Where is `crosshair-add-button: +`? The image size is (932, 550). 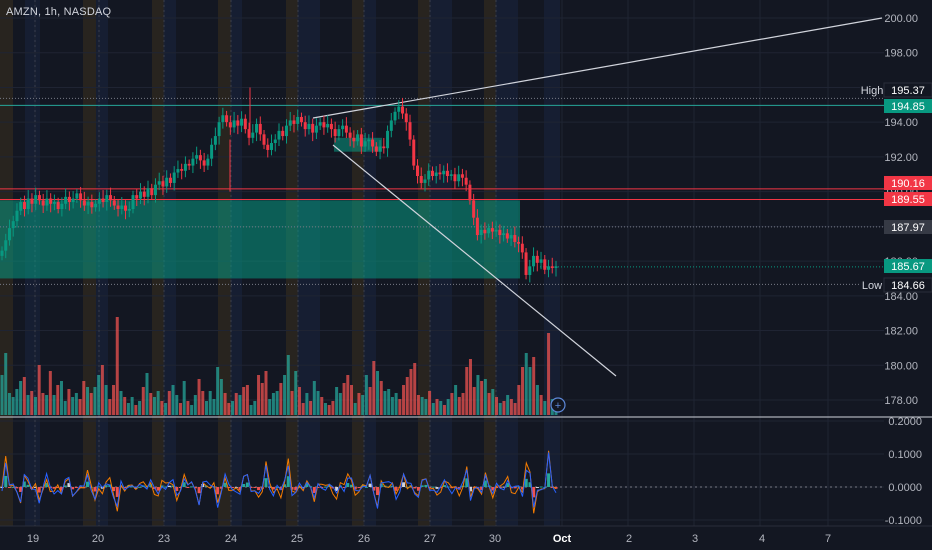 crosshair-add-button: + is located at coordinates (558, 405).